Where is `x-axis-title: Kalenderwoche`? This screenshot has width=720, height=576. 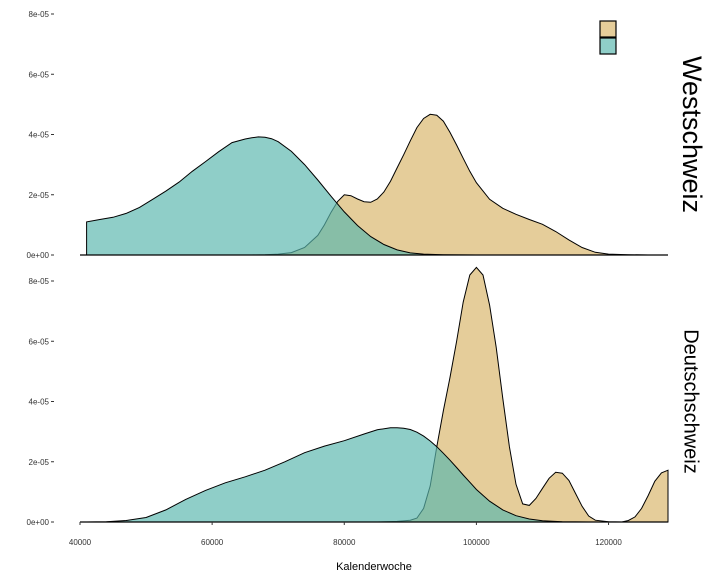 x-axis-title: Kalenderwoche is located at coordinates (374, 567).